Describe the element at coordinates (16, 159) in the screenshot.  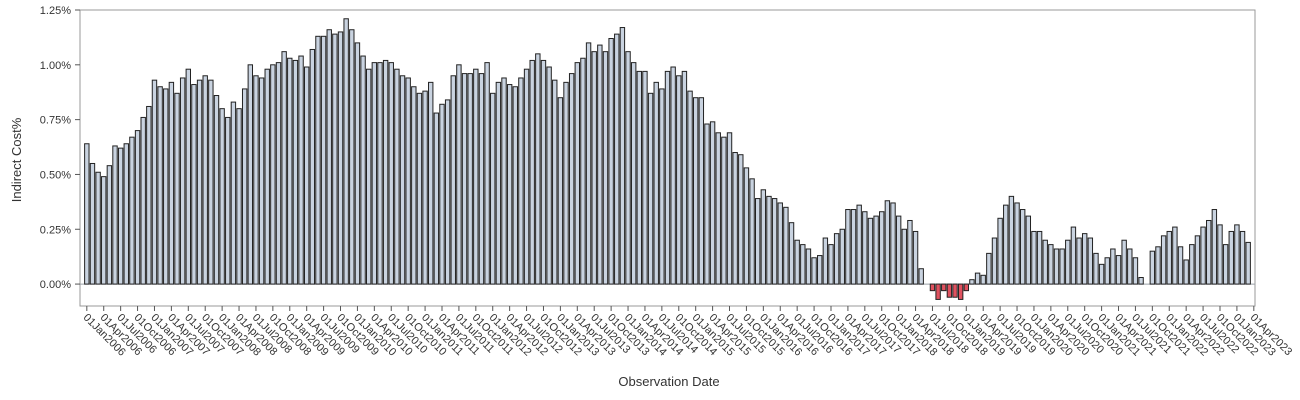
I see `y-axis-title: Indirect Cost%` at that location.